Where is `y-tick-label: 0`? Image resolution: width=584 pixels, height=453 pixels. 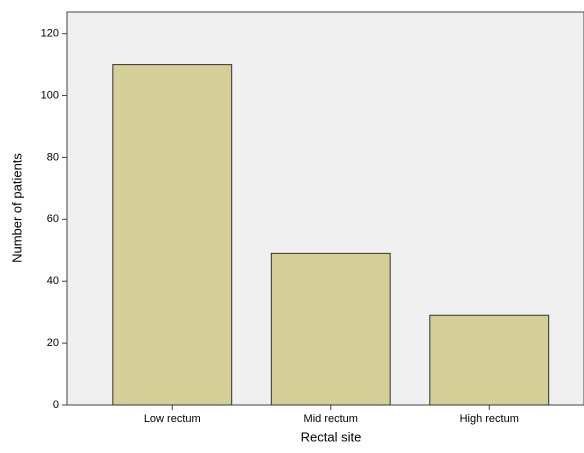
y-tick-label: 0 is located at coordinates (56, 405).